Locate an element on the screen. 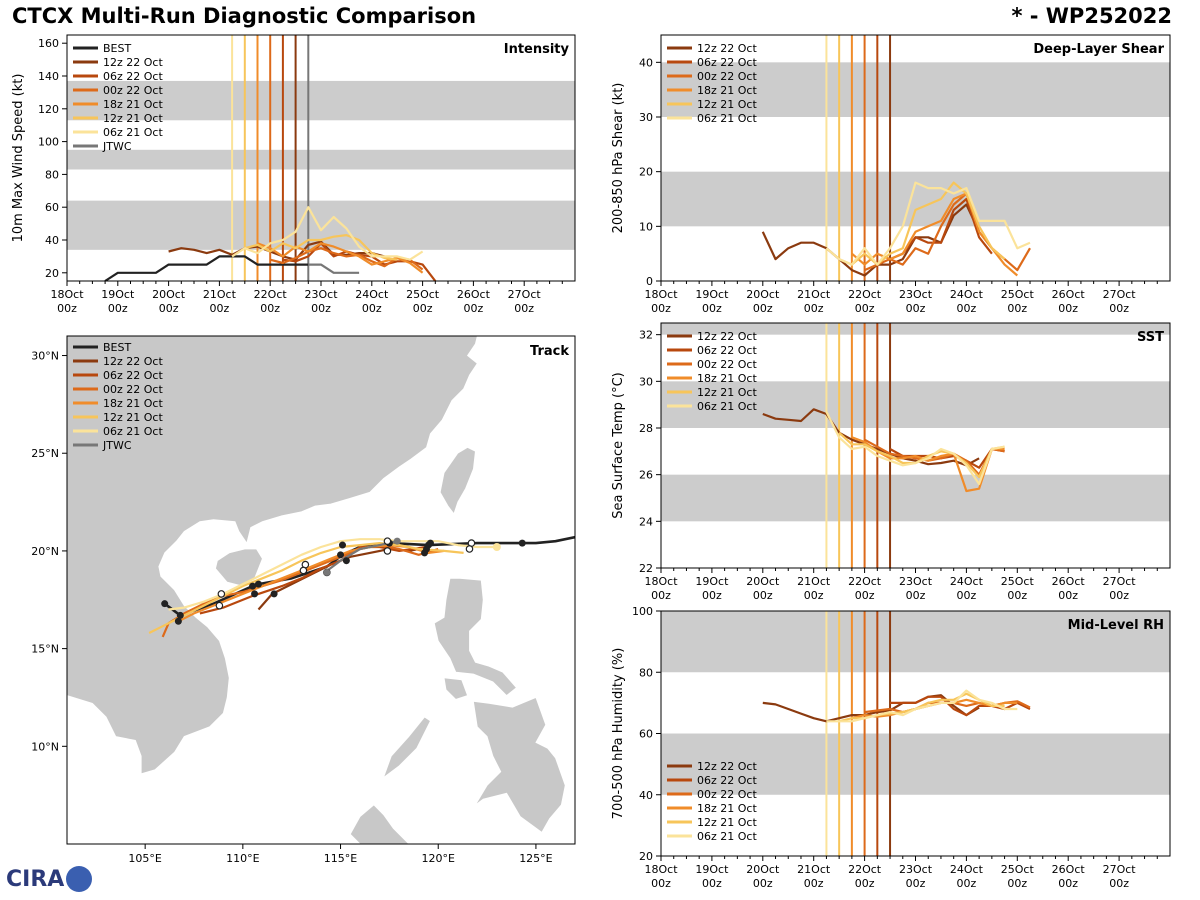  y-tick-label: 30 is located at coordinates (646, 117).